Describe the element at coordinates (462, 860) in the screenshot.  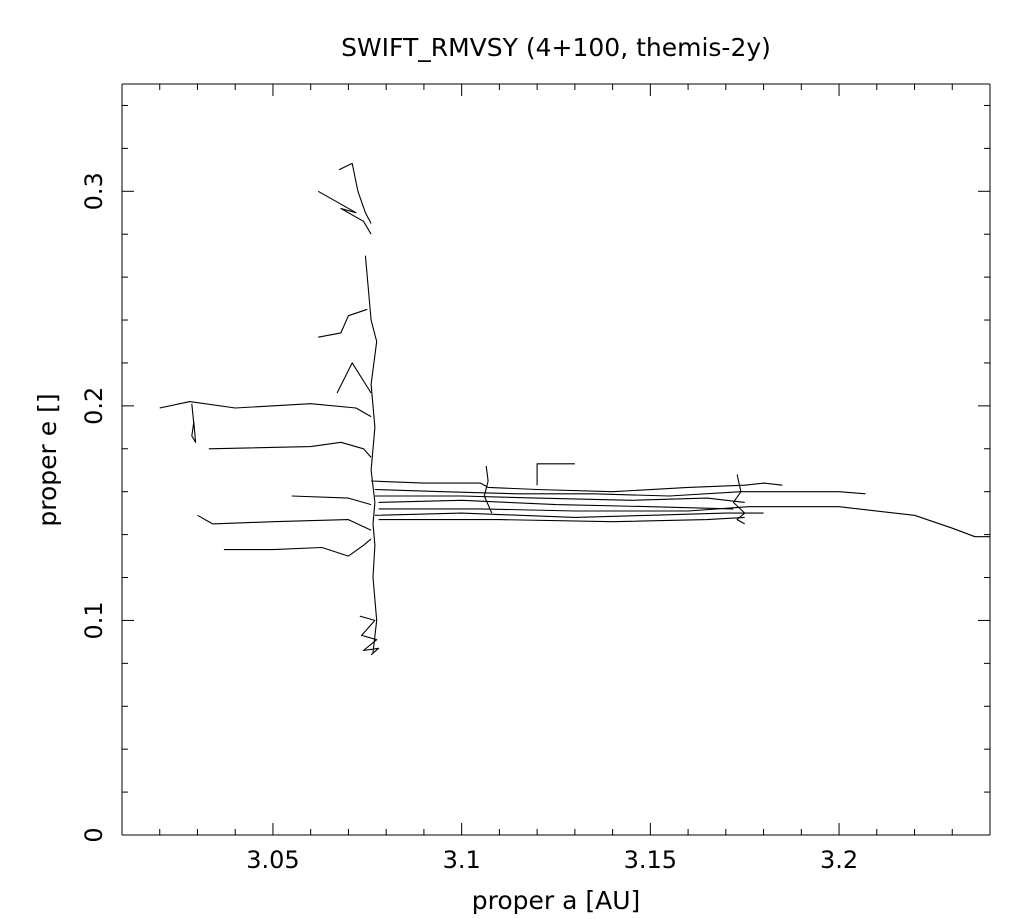
I see `x-tick-label: 3.1` at that location.